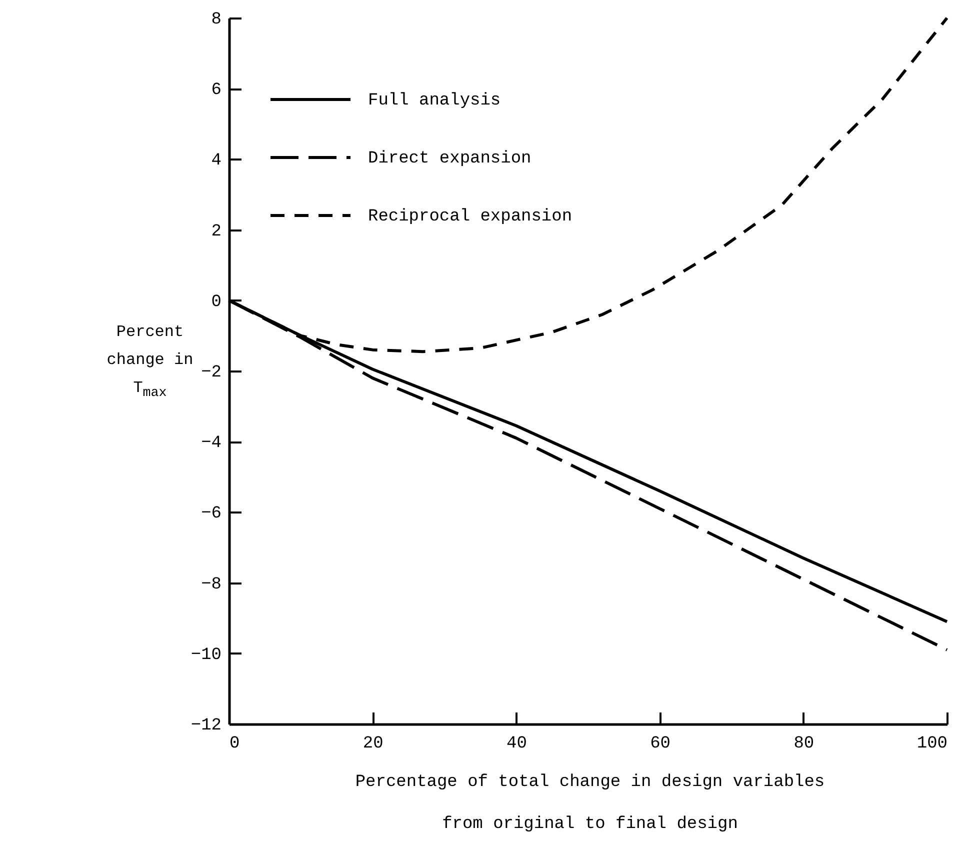  I want to click on text: Percentage of total change in design variables from original to final design, so click(590, 803).